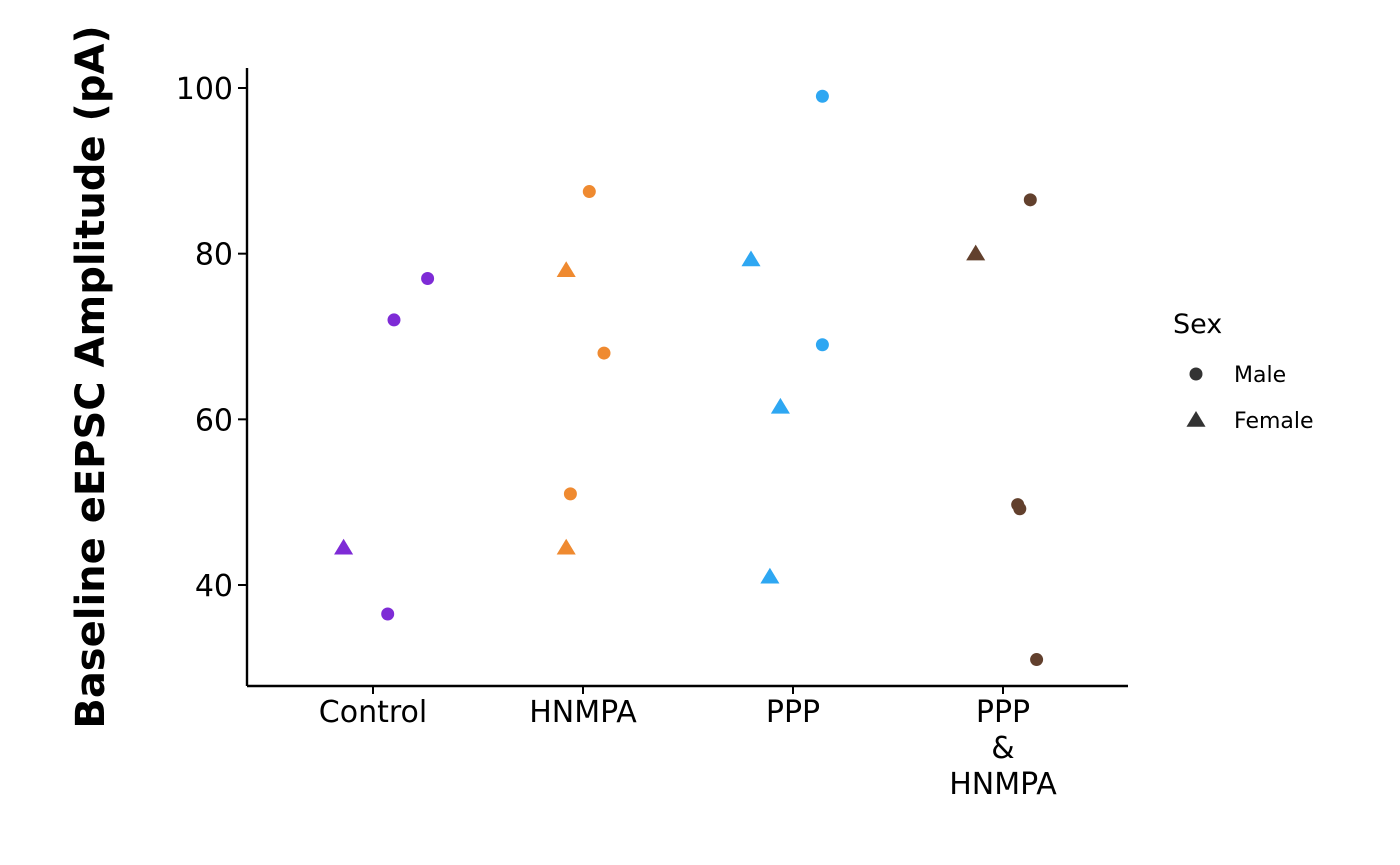 This screenshot has width=1400, height=865. Describe the element at coordinates (1196, 374) in the screenshot. I see `legend-symbol-male` at that location.